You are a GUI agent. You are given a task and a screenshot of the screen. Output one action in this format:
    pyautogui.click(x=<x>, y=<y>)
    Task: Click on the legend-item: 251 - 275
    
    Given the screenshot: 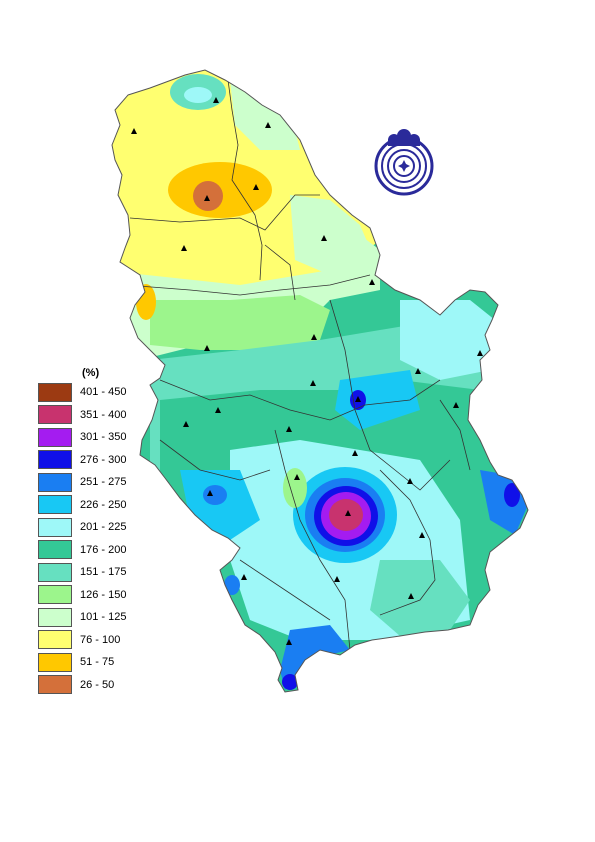 What is the action you would take?
    pyautogui.click(x=103, y=482)
    